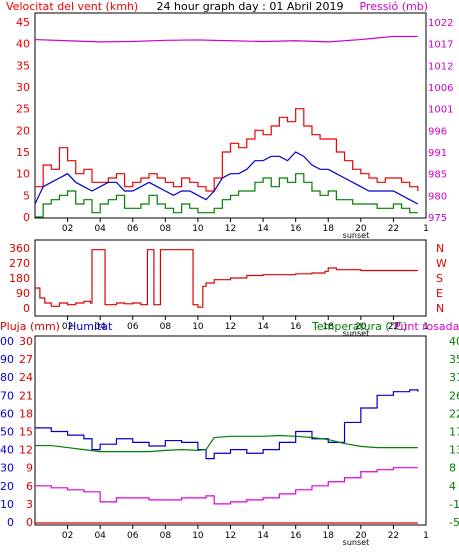 This screenshot has height=554, width=459. I want to click on direction-compass-label: E, so click(439, 293).